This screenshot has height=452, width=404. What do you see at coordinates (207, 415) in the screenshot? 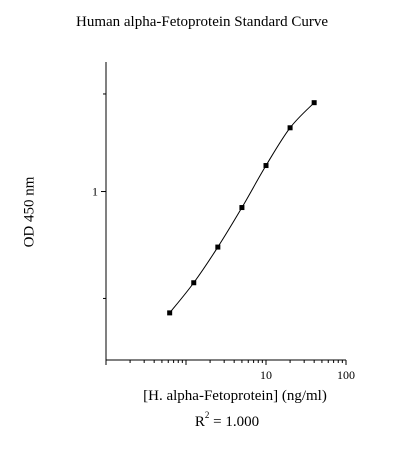
I see `r2-superscript: 2` at bounding box center [207, 415].